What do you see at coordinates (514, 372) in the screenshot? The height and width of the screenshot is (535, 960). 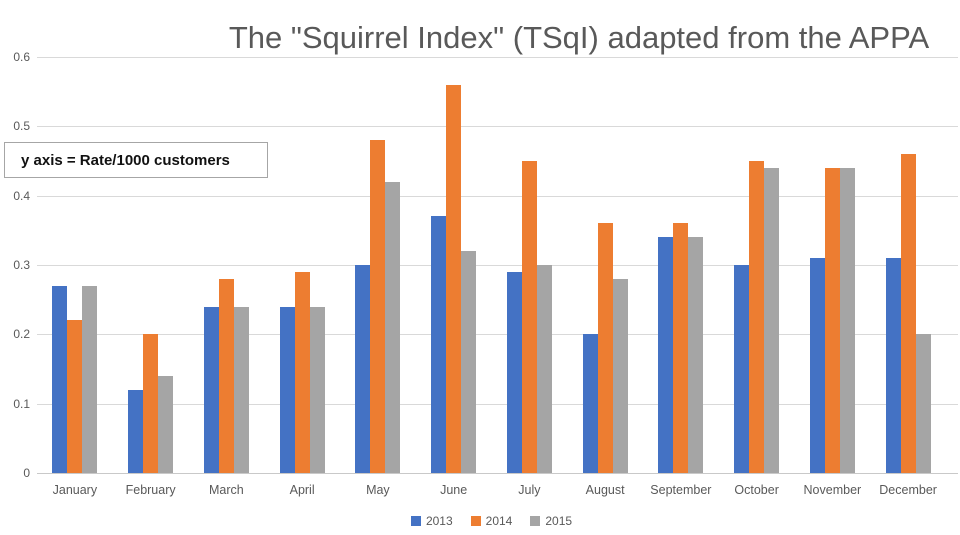 I see `bar-2013-july` at bounding box center [514, 372].